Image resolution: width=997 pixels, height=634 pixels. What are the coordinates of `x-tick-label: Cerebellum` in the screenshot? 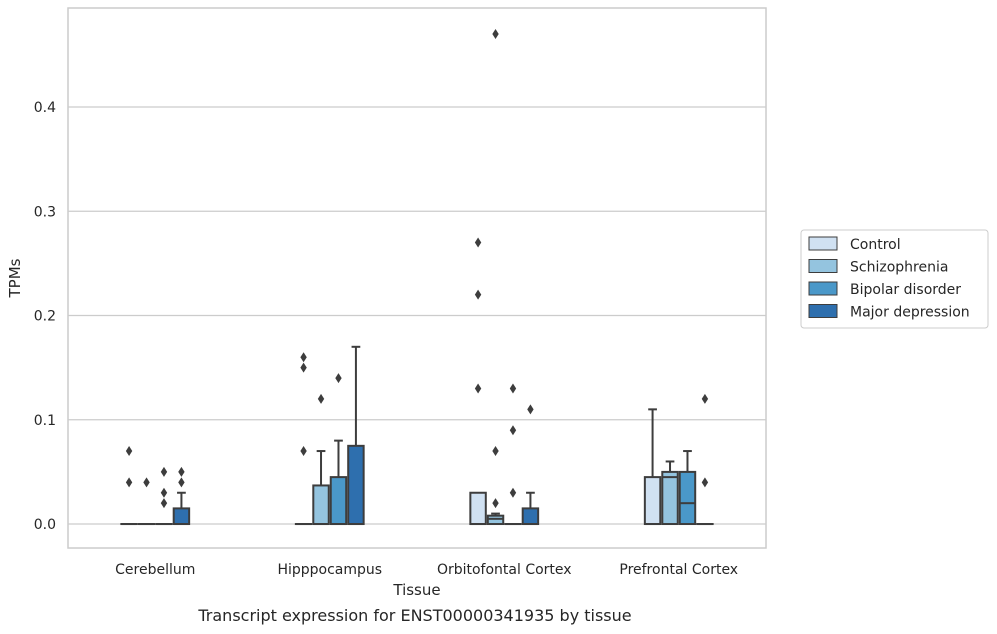 It's located at (155, 570).